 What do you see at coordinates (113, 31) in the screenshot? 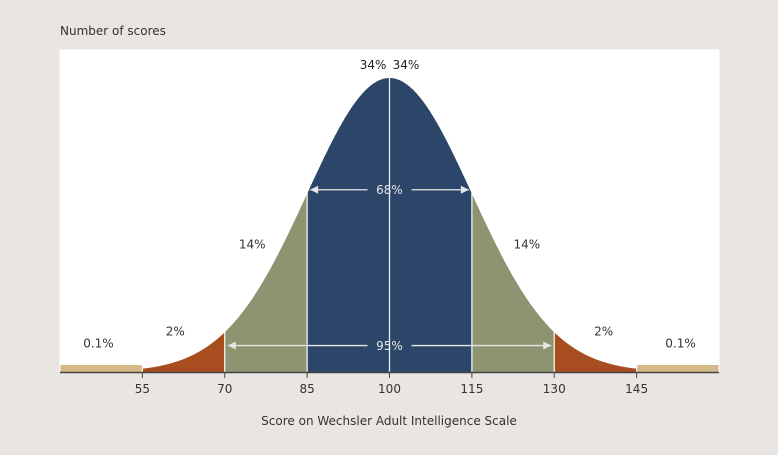
I see `y-axis-label: Number of scores` at bounding box center [113, 31].